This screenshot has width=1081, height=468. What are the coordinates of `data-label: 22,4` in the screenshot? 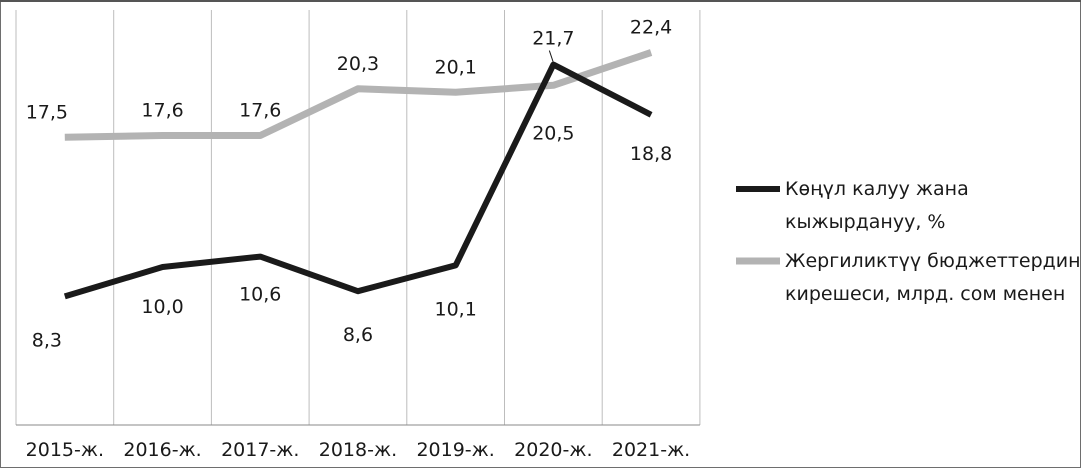 It's located at (651, 27).